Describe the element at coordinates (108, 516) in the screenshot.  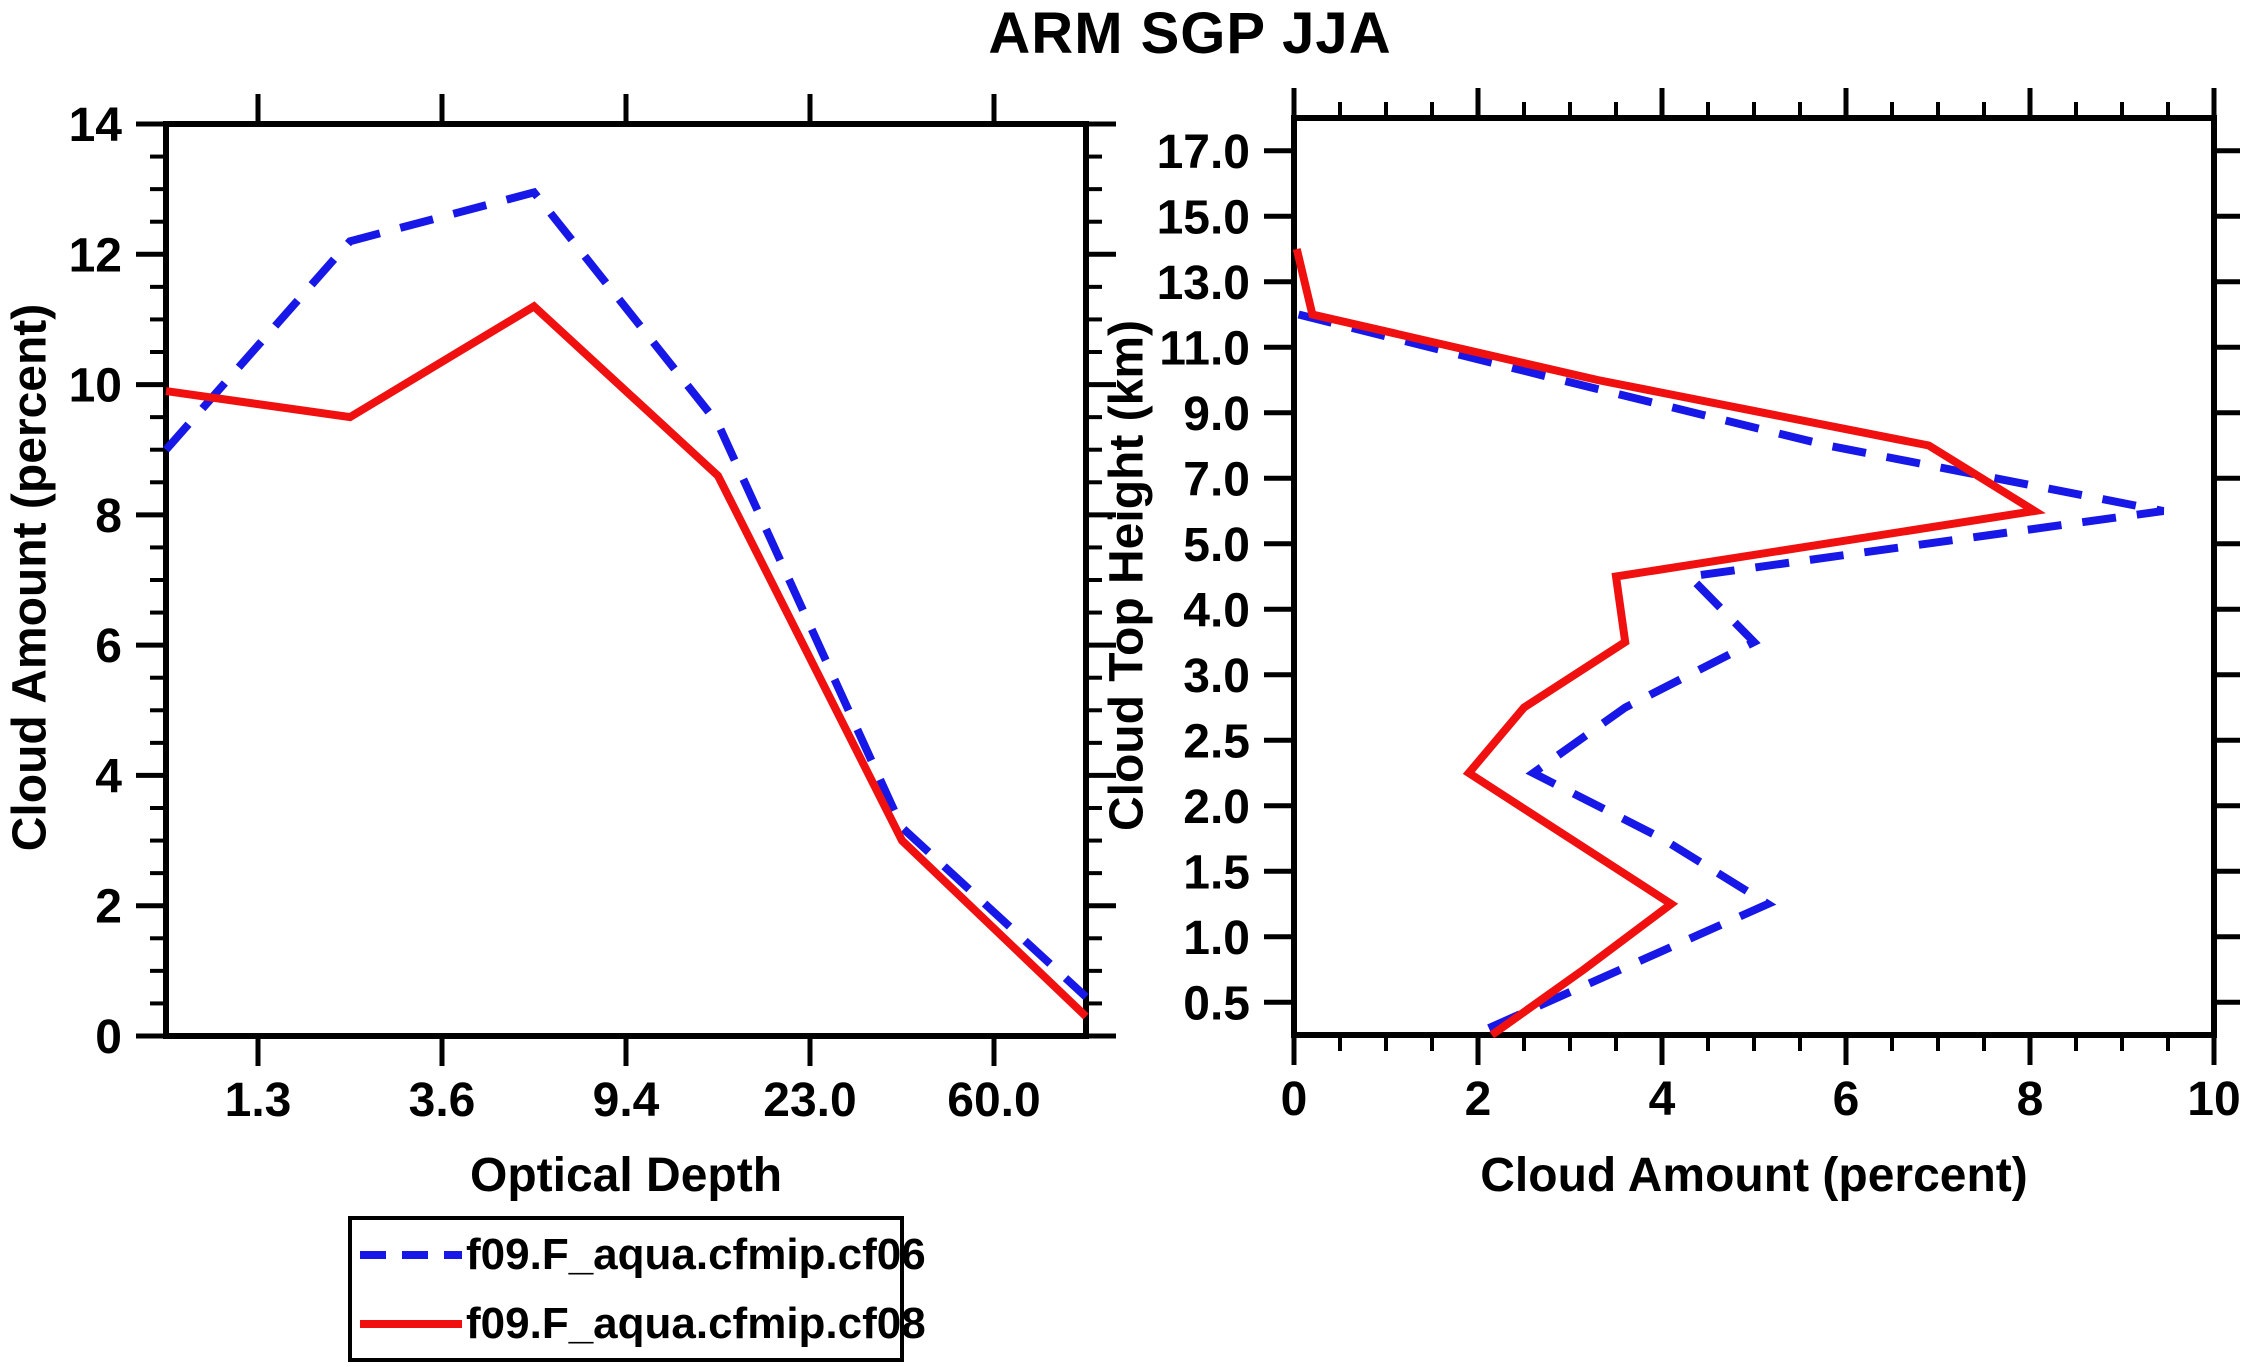
I see `left-y-tick-label: 8` at that location.